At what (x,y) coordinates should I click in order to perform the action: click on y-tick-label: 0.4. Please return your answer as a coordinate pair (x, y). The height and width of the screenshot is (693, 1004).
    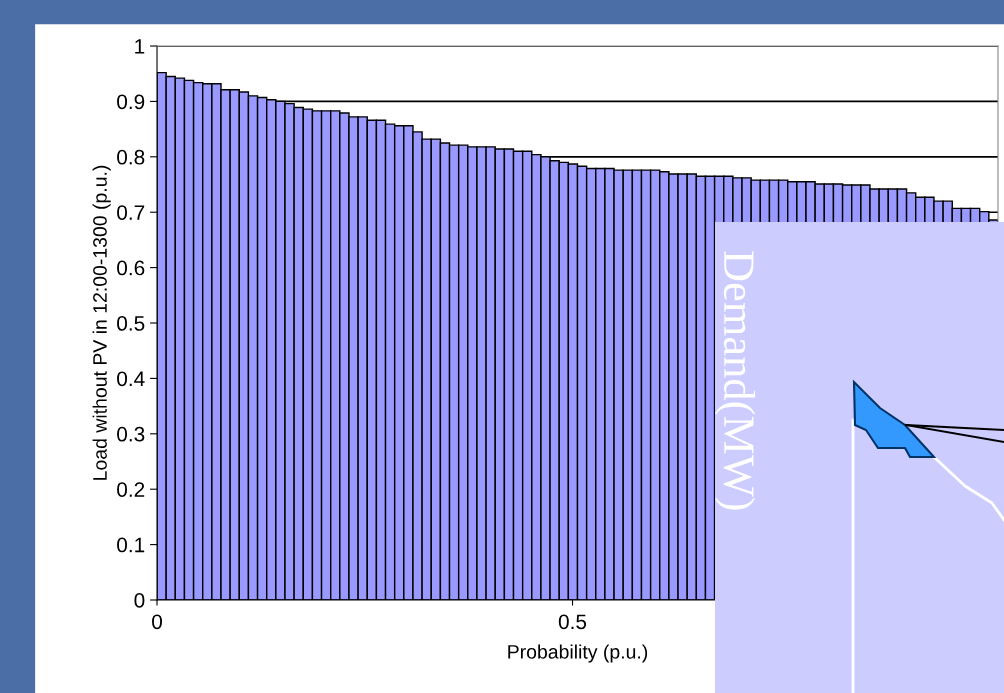
    Looking at the image, I should click on (131, 379).